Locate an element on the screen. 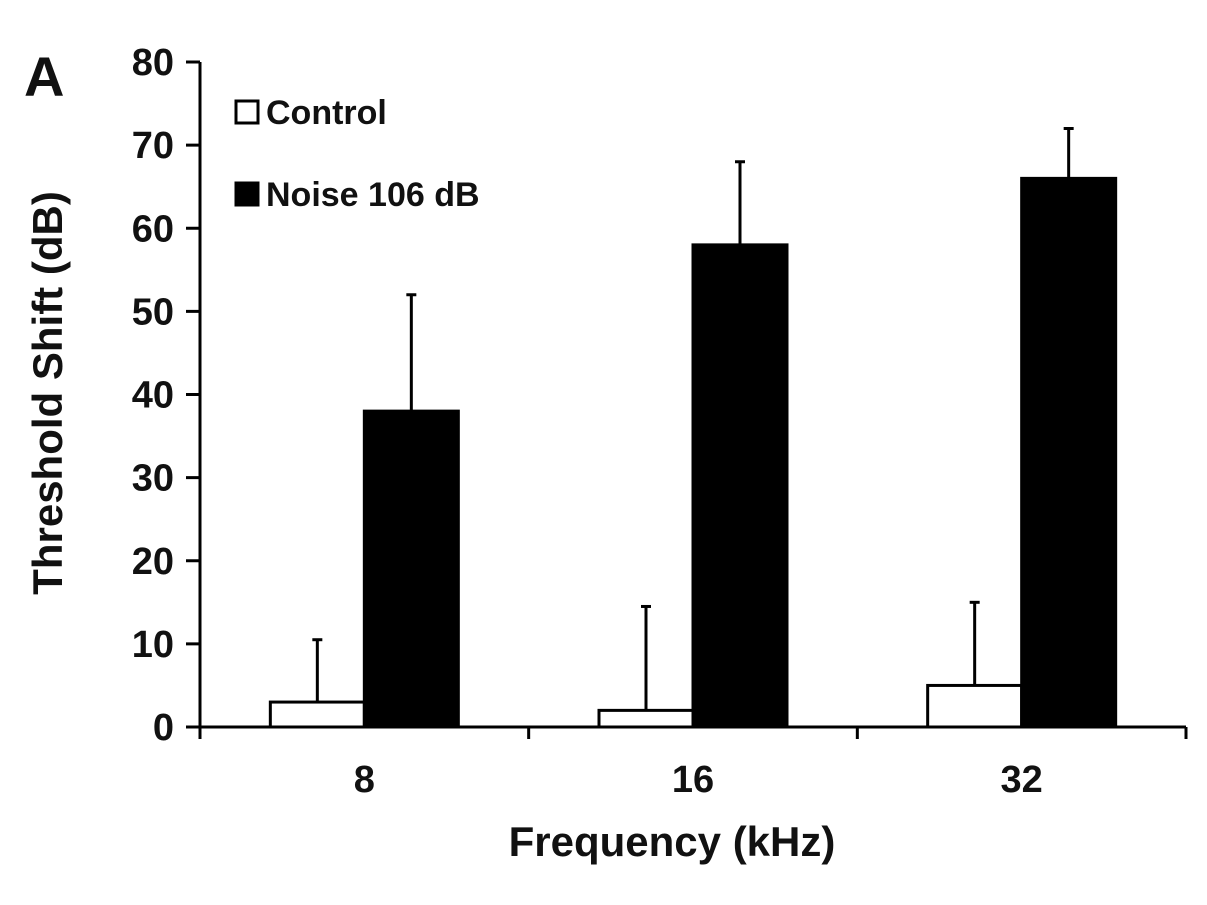  y-tick-label: 50 is located at coordinates (153, 312).